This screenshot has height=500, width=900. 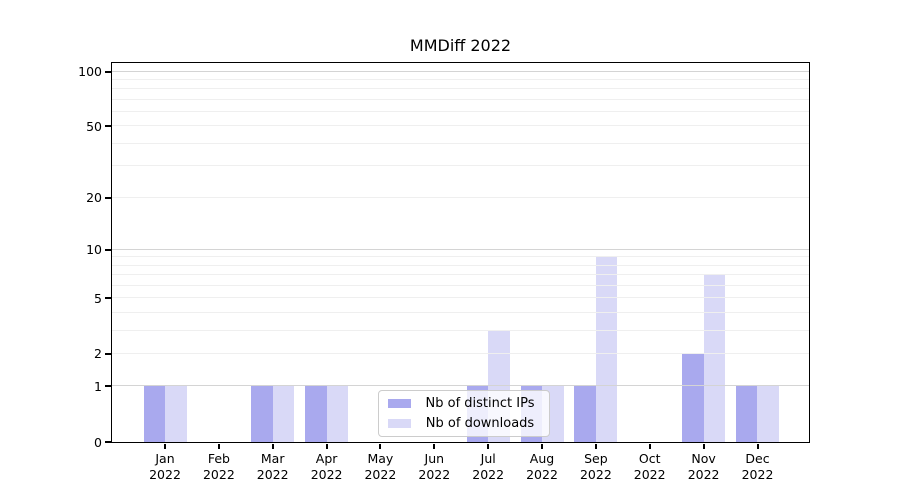 I want to click on legend-label-downloads: Nb of downloads, so click(x=480, y=423).